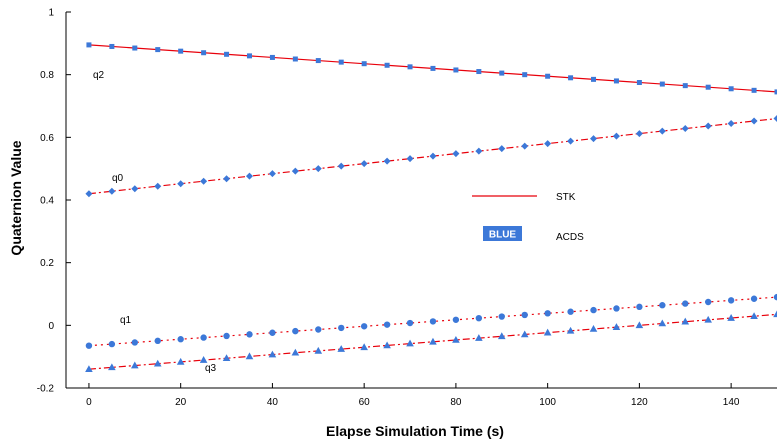 The image size is (777, 444). I want to click on series-label-q1: q1, so click(126, 320).